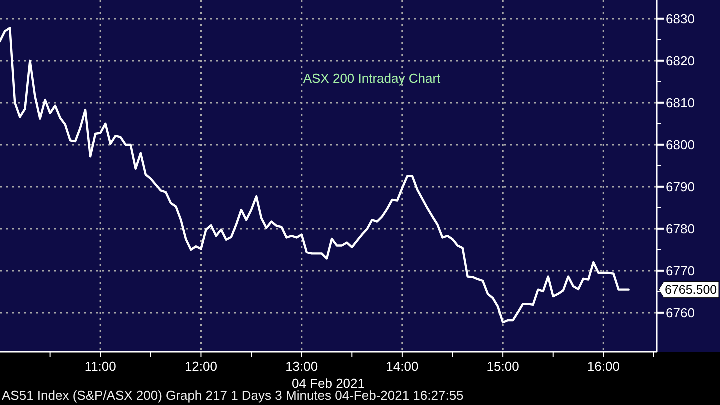 This screenshot has width=720, height=405. I want to click on y-tick-label: 6790, so click(680, 186).